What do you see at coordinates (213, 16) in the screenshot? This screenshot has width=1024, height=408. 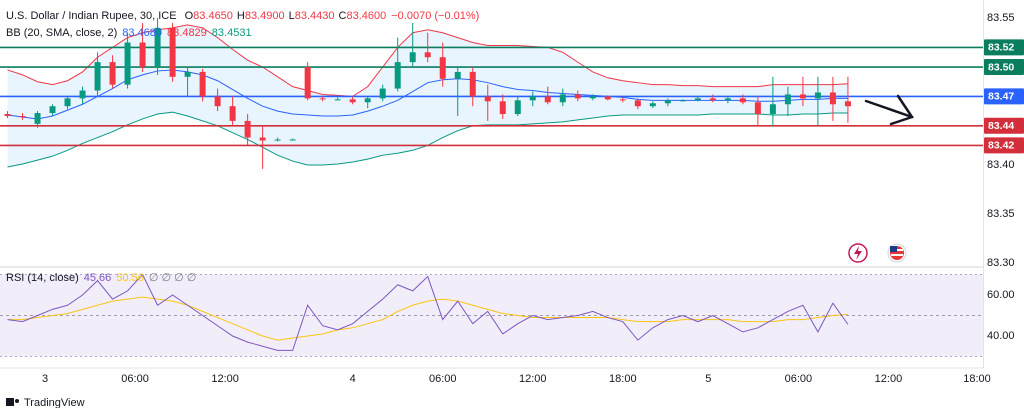 I see `ohlc-value: 83.4650` at bounding box center [213, 16].